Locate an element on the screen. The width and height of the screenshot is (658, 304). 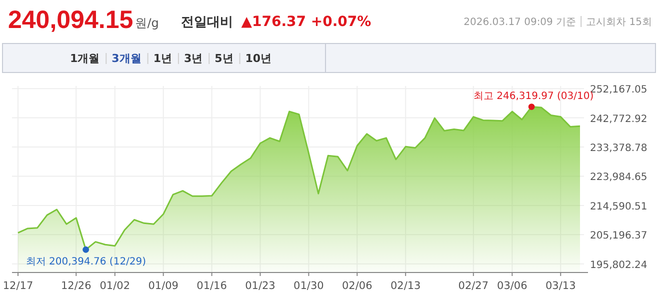
text: 1년 is located at coordinates (162, 58).